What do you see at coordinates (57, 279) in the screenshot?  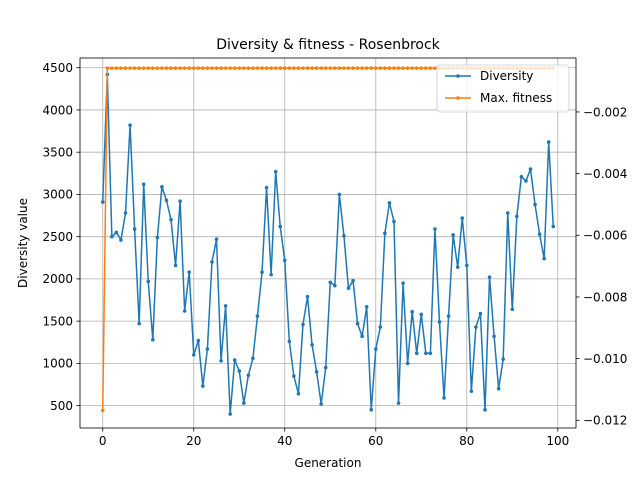 I see `y-tick-label: 2000` at bounding box center [57, 279].